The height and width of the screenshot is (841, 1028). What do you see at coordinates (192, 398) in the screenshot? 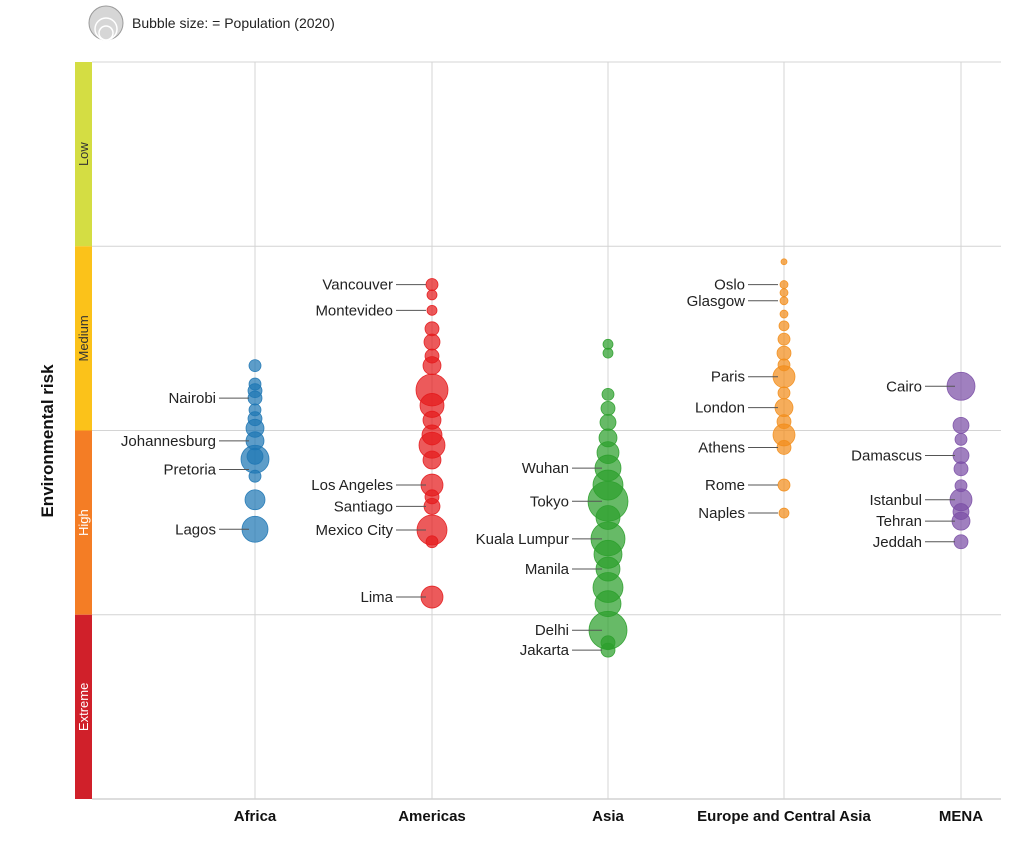
I see `city-label-nairobi: Nairobi` at bounding box center [192, 398].